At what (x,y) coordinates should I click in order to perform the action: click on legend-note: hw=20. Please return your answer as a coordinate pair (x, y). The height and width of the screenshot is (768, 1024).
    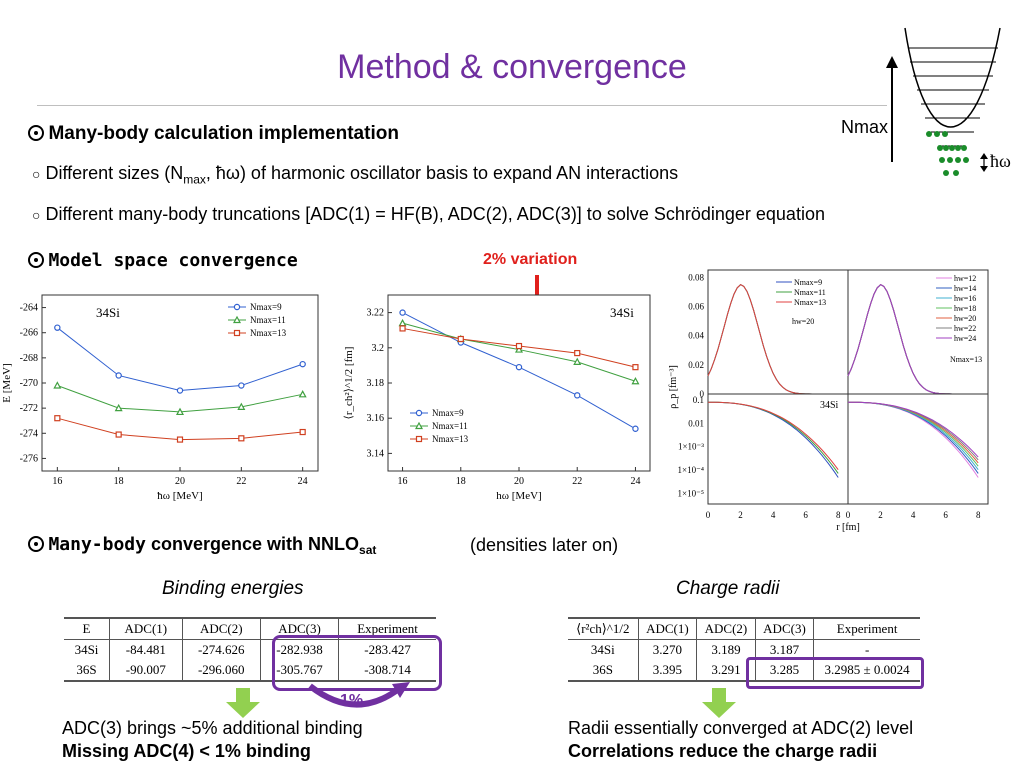
    Looking at the image, I should click on (803, 321).